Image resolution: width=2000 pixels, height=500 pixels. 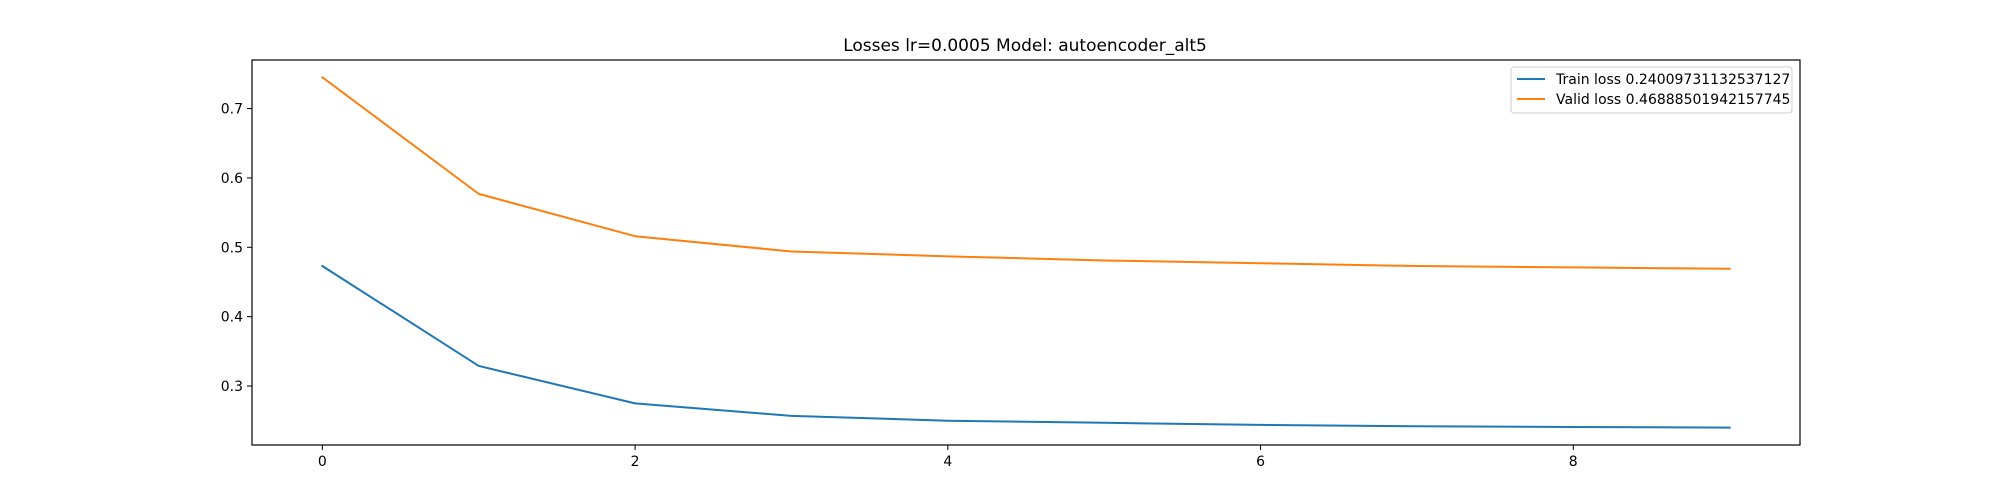 I want to click on y-tick-label-3: 0.6, so click(x=232, y=179).